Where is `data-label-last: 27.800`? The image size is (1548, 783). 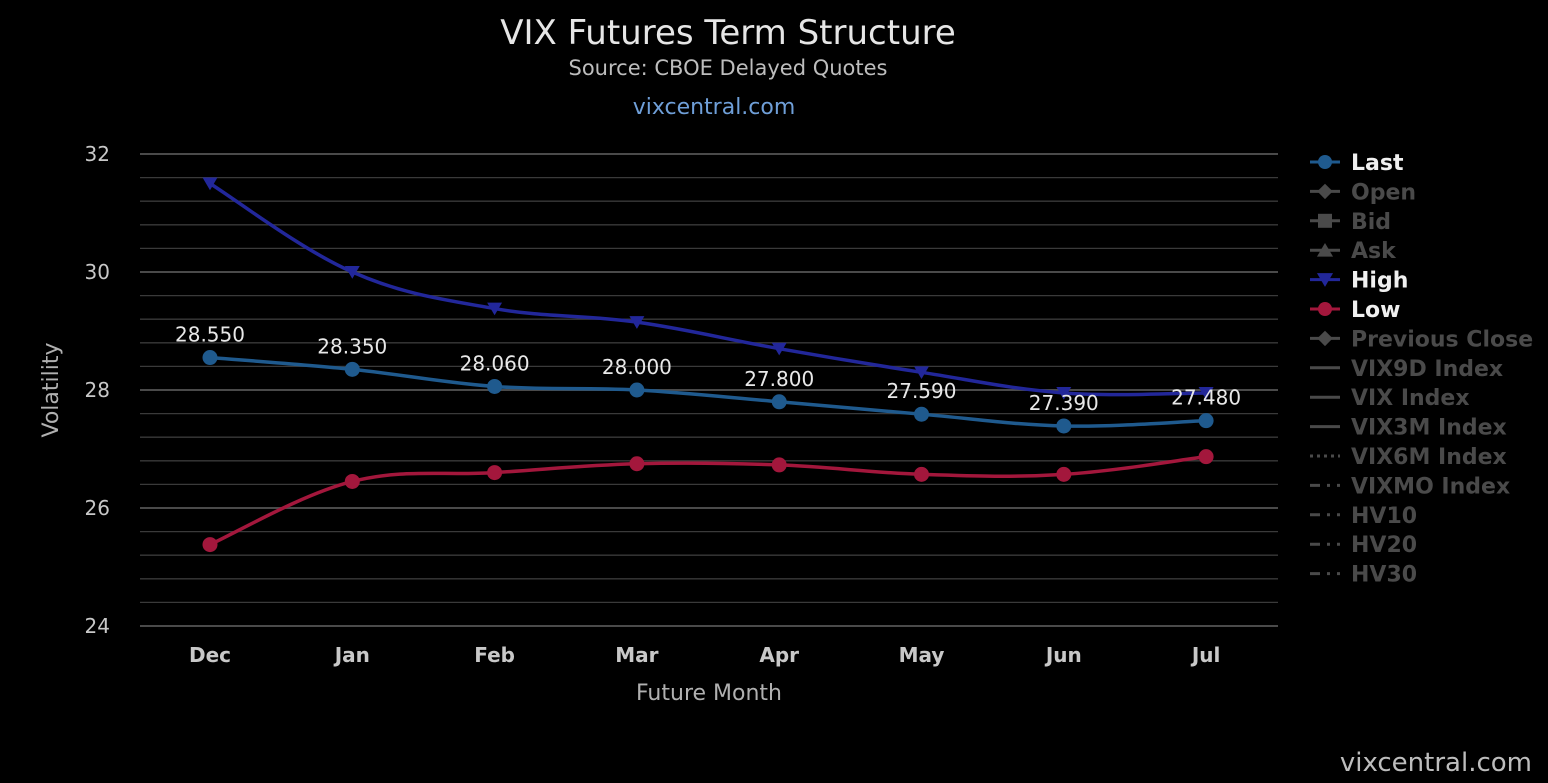
data-label-last: 27.800 is located at coordinates (779, 379).